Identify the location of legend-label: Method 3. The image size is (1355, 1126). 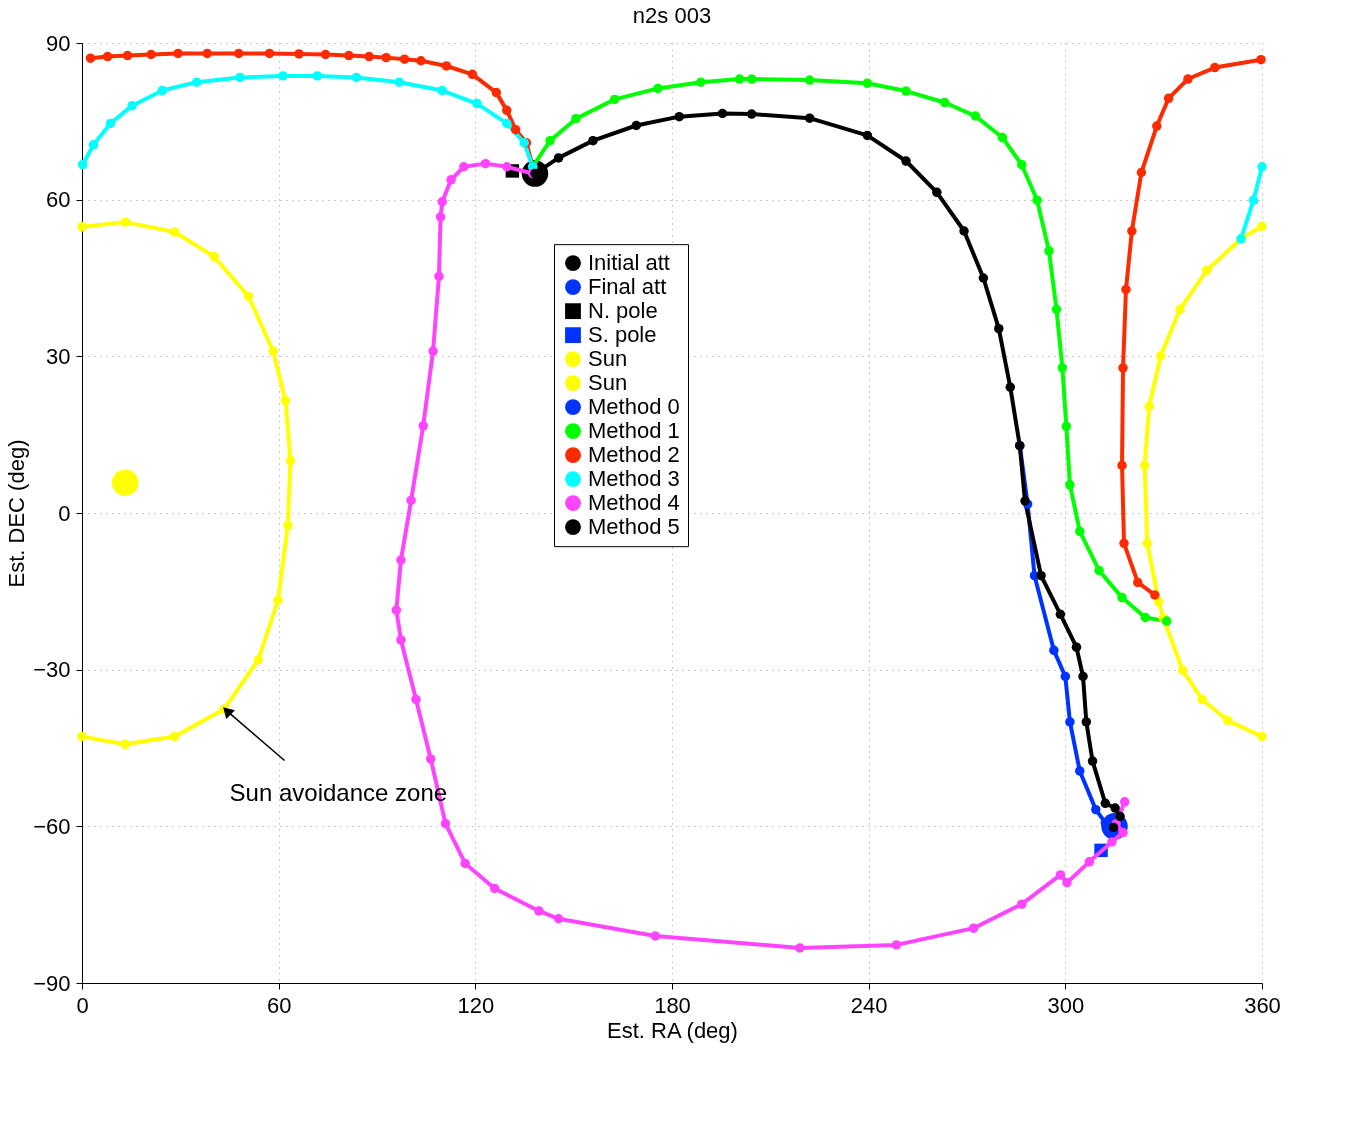
(634, 479).